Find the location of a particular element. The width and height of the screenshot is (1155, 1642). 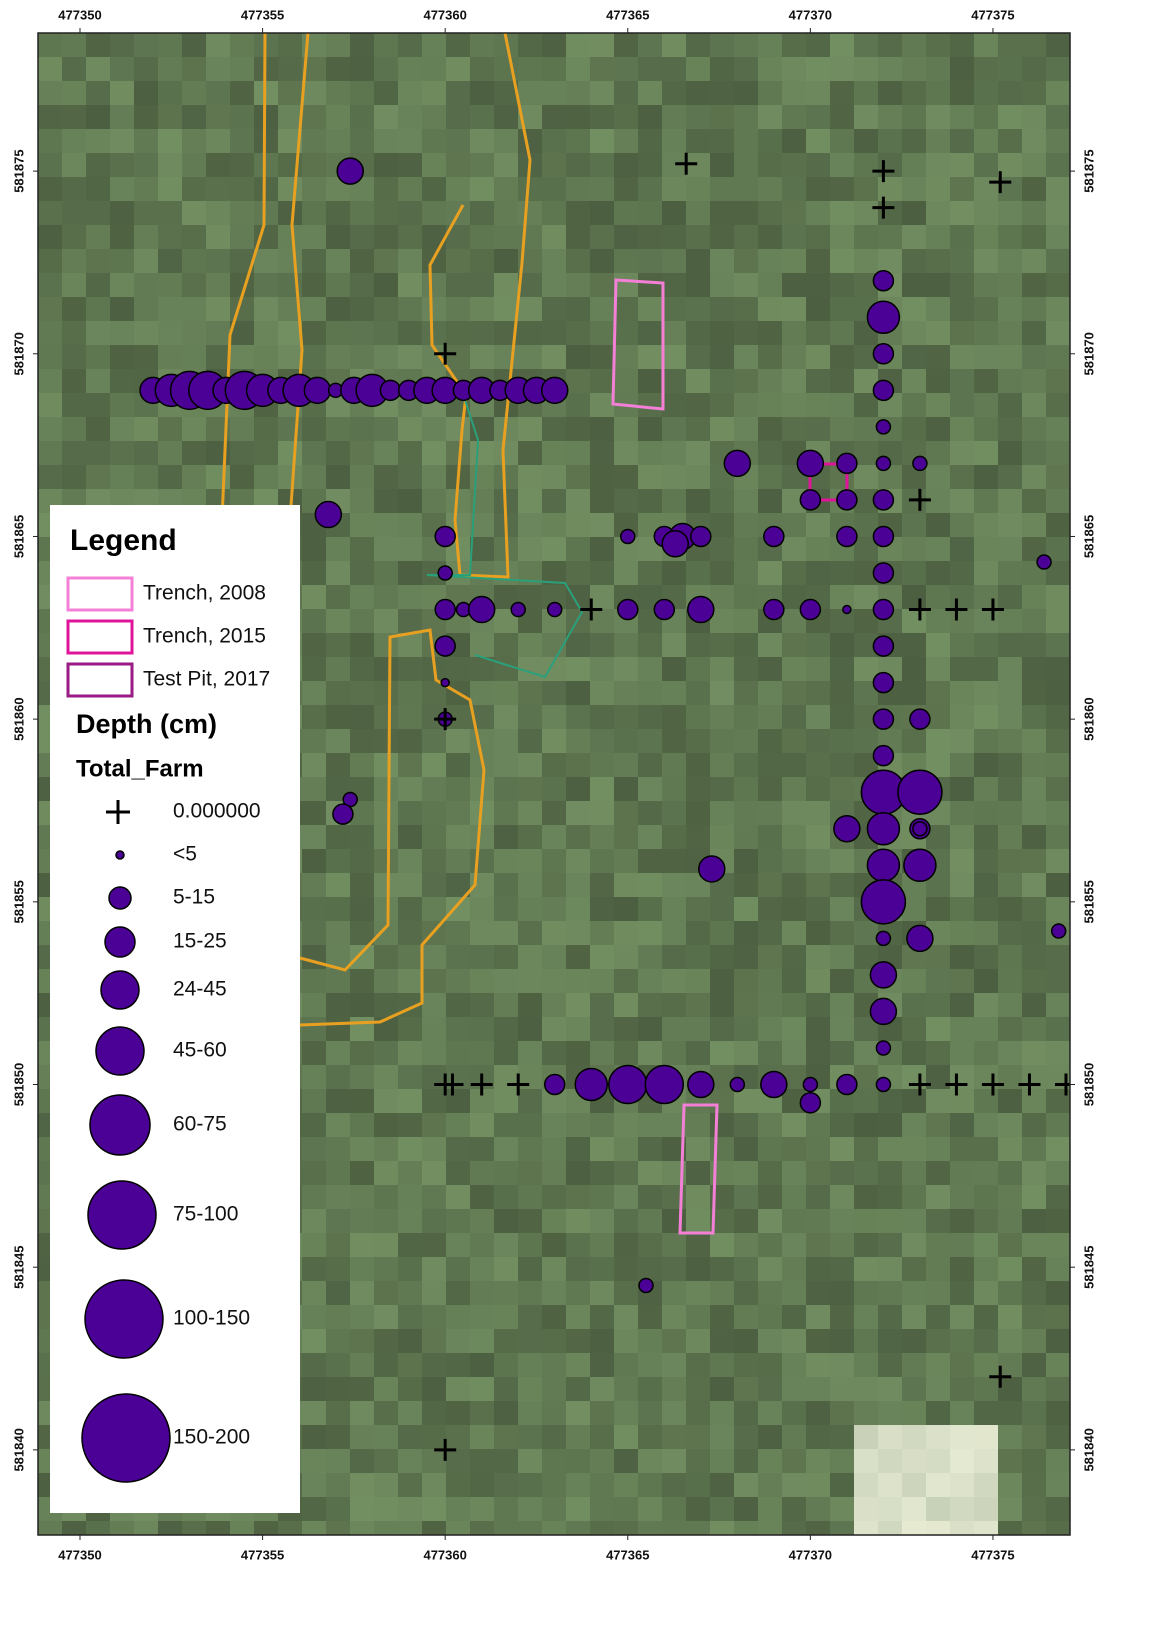

y-tick-label: 581870 is located at coordinates (1088, 353).